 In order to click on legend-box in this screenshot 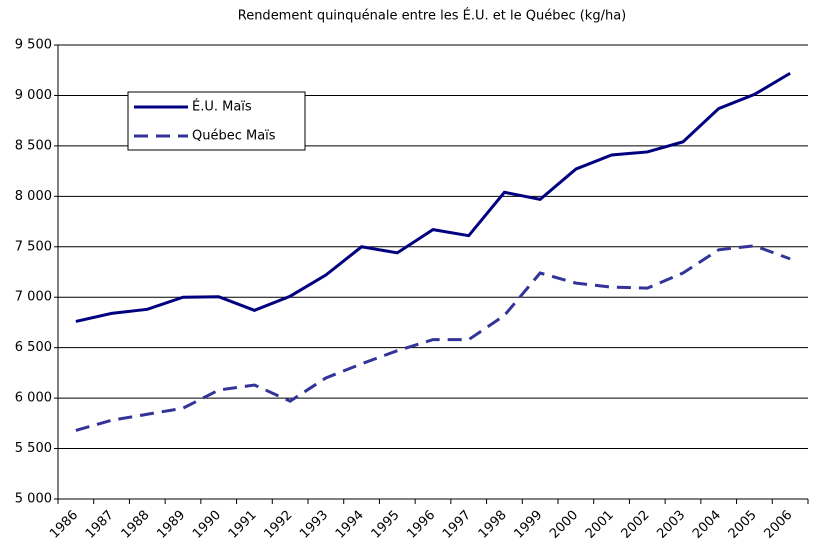, I will do `click(216, 121)`.